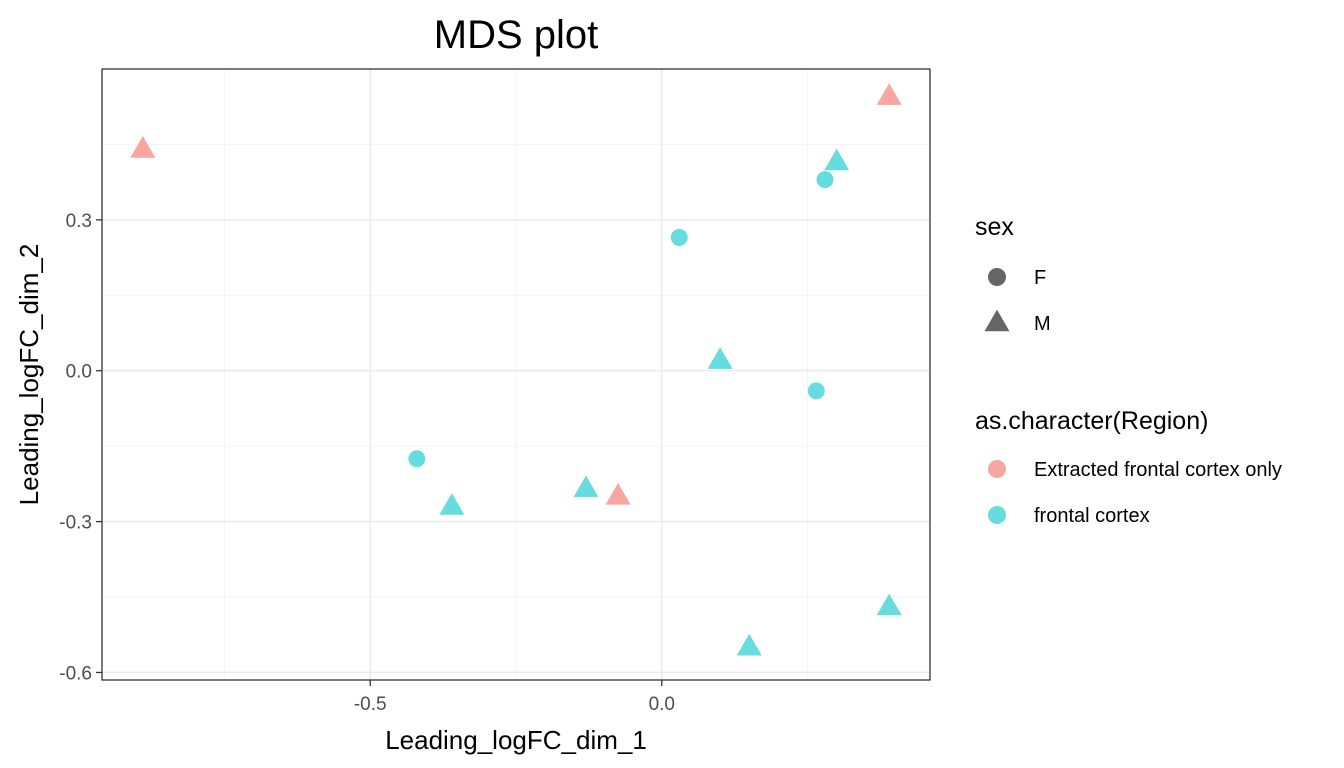 The image size is (1344, 768). Describe the element at coordinates (1040, 278) in the screenshot. I see `legend-label-f: F` at that location.